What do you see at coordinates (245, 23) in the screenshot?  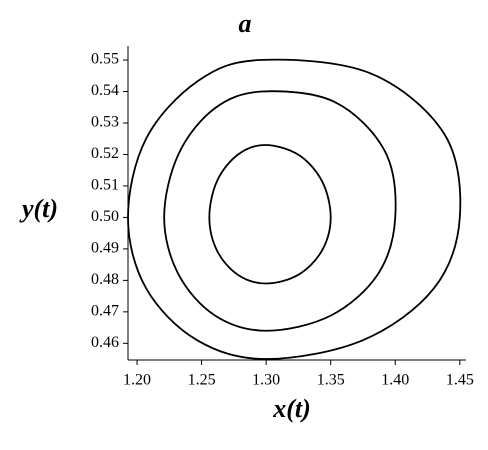 I see `chart-title: a` at bounding box center [245, 23].